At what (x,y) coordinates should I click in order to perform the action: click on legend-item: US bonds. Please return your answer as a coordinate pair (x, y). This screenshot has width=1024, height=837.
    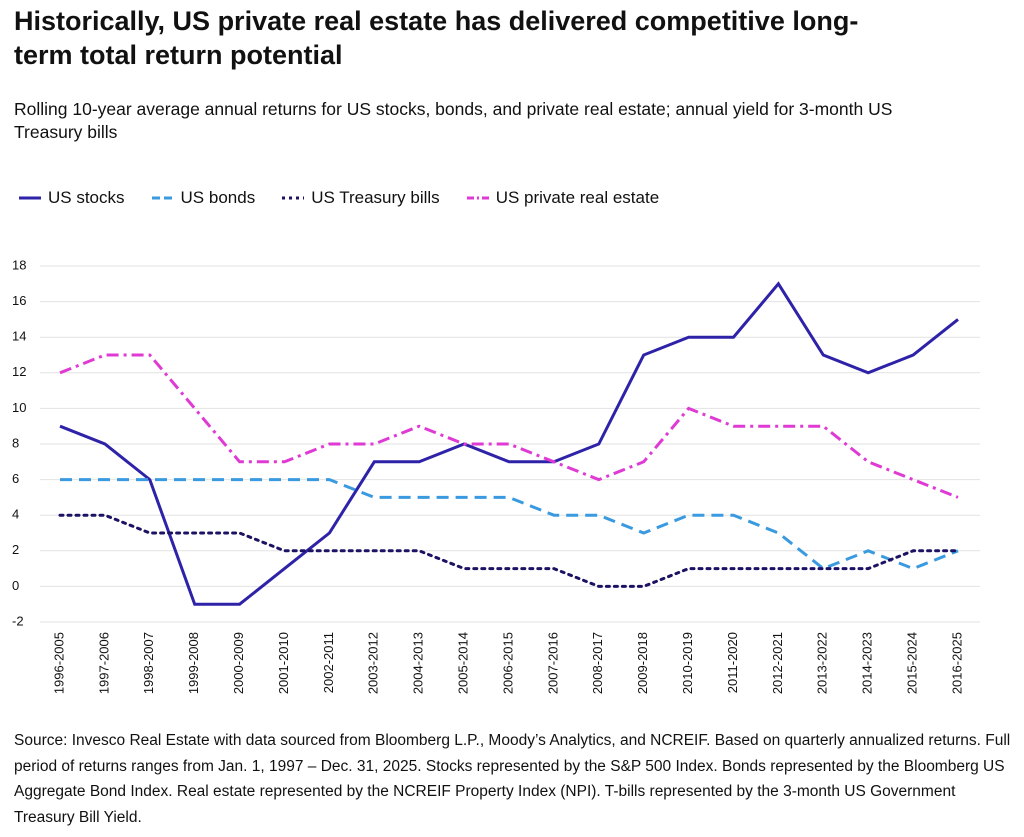
    Looking at the image, I should click on (203, 198).